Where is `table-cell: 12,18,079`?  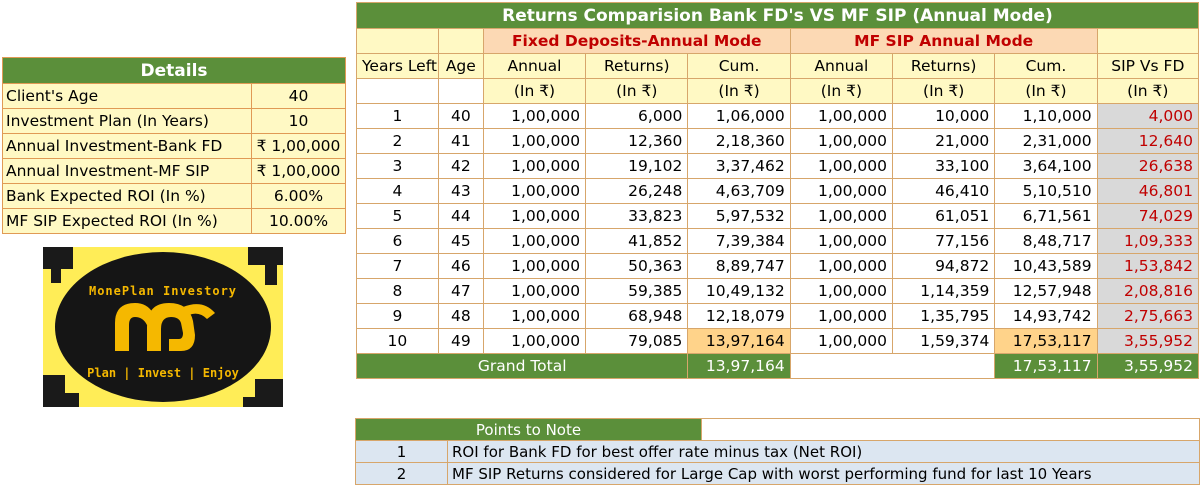 table-cell: 12,18,079 is located at coordinates (739, 316).